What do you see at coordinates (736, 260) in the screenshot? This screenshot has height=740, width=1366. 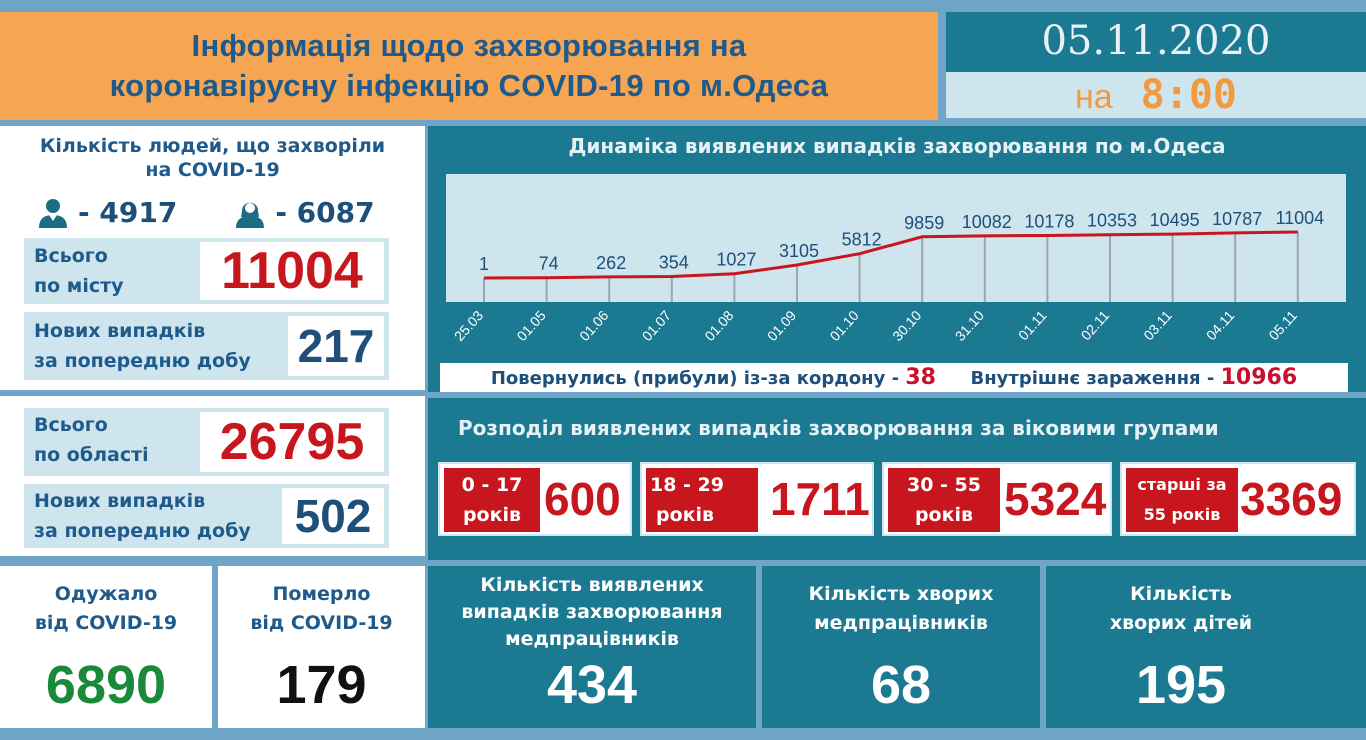 I see `svg-text: 1027` at bounding box center [736, 260].